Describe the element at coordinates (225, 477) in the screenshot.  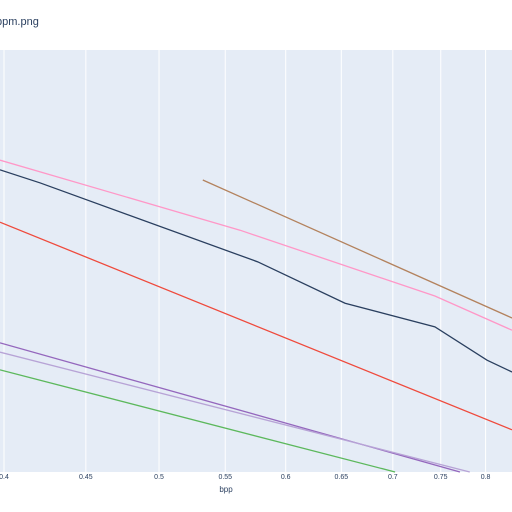
I see `x-tick-label: 0.55` at that location.